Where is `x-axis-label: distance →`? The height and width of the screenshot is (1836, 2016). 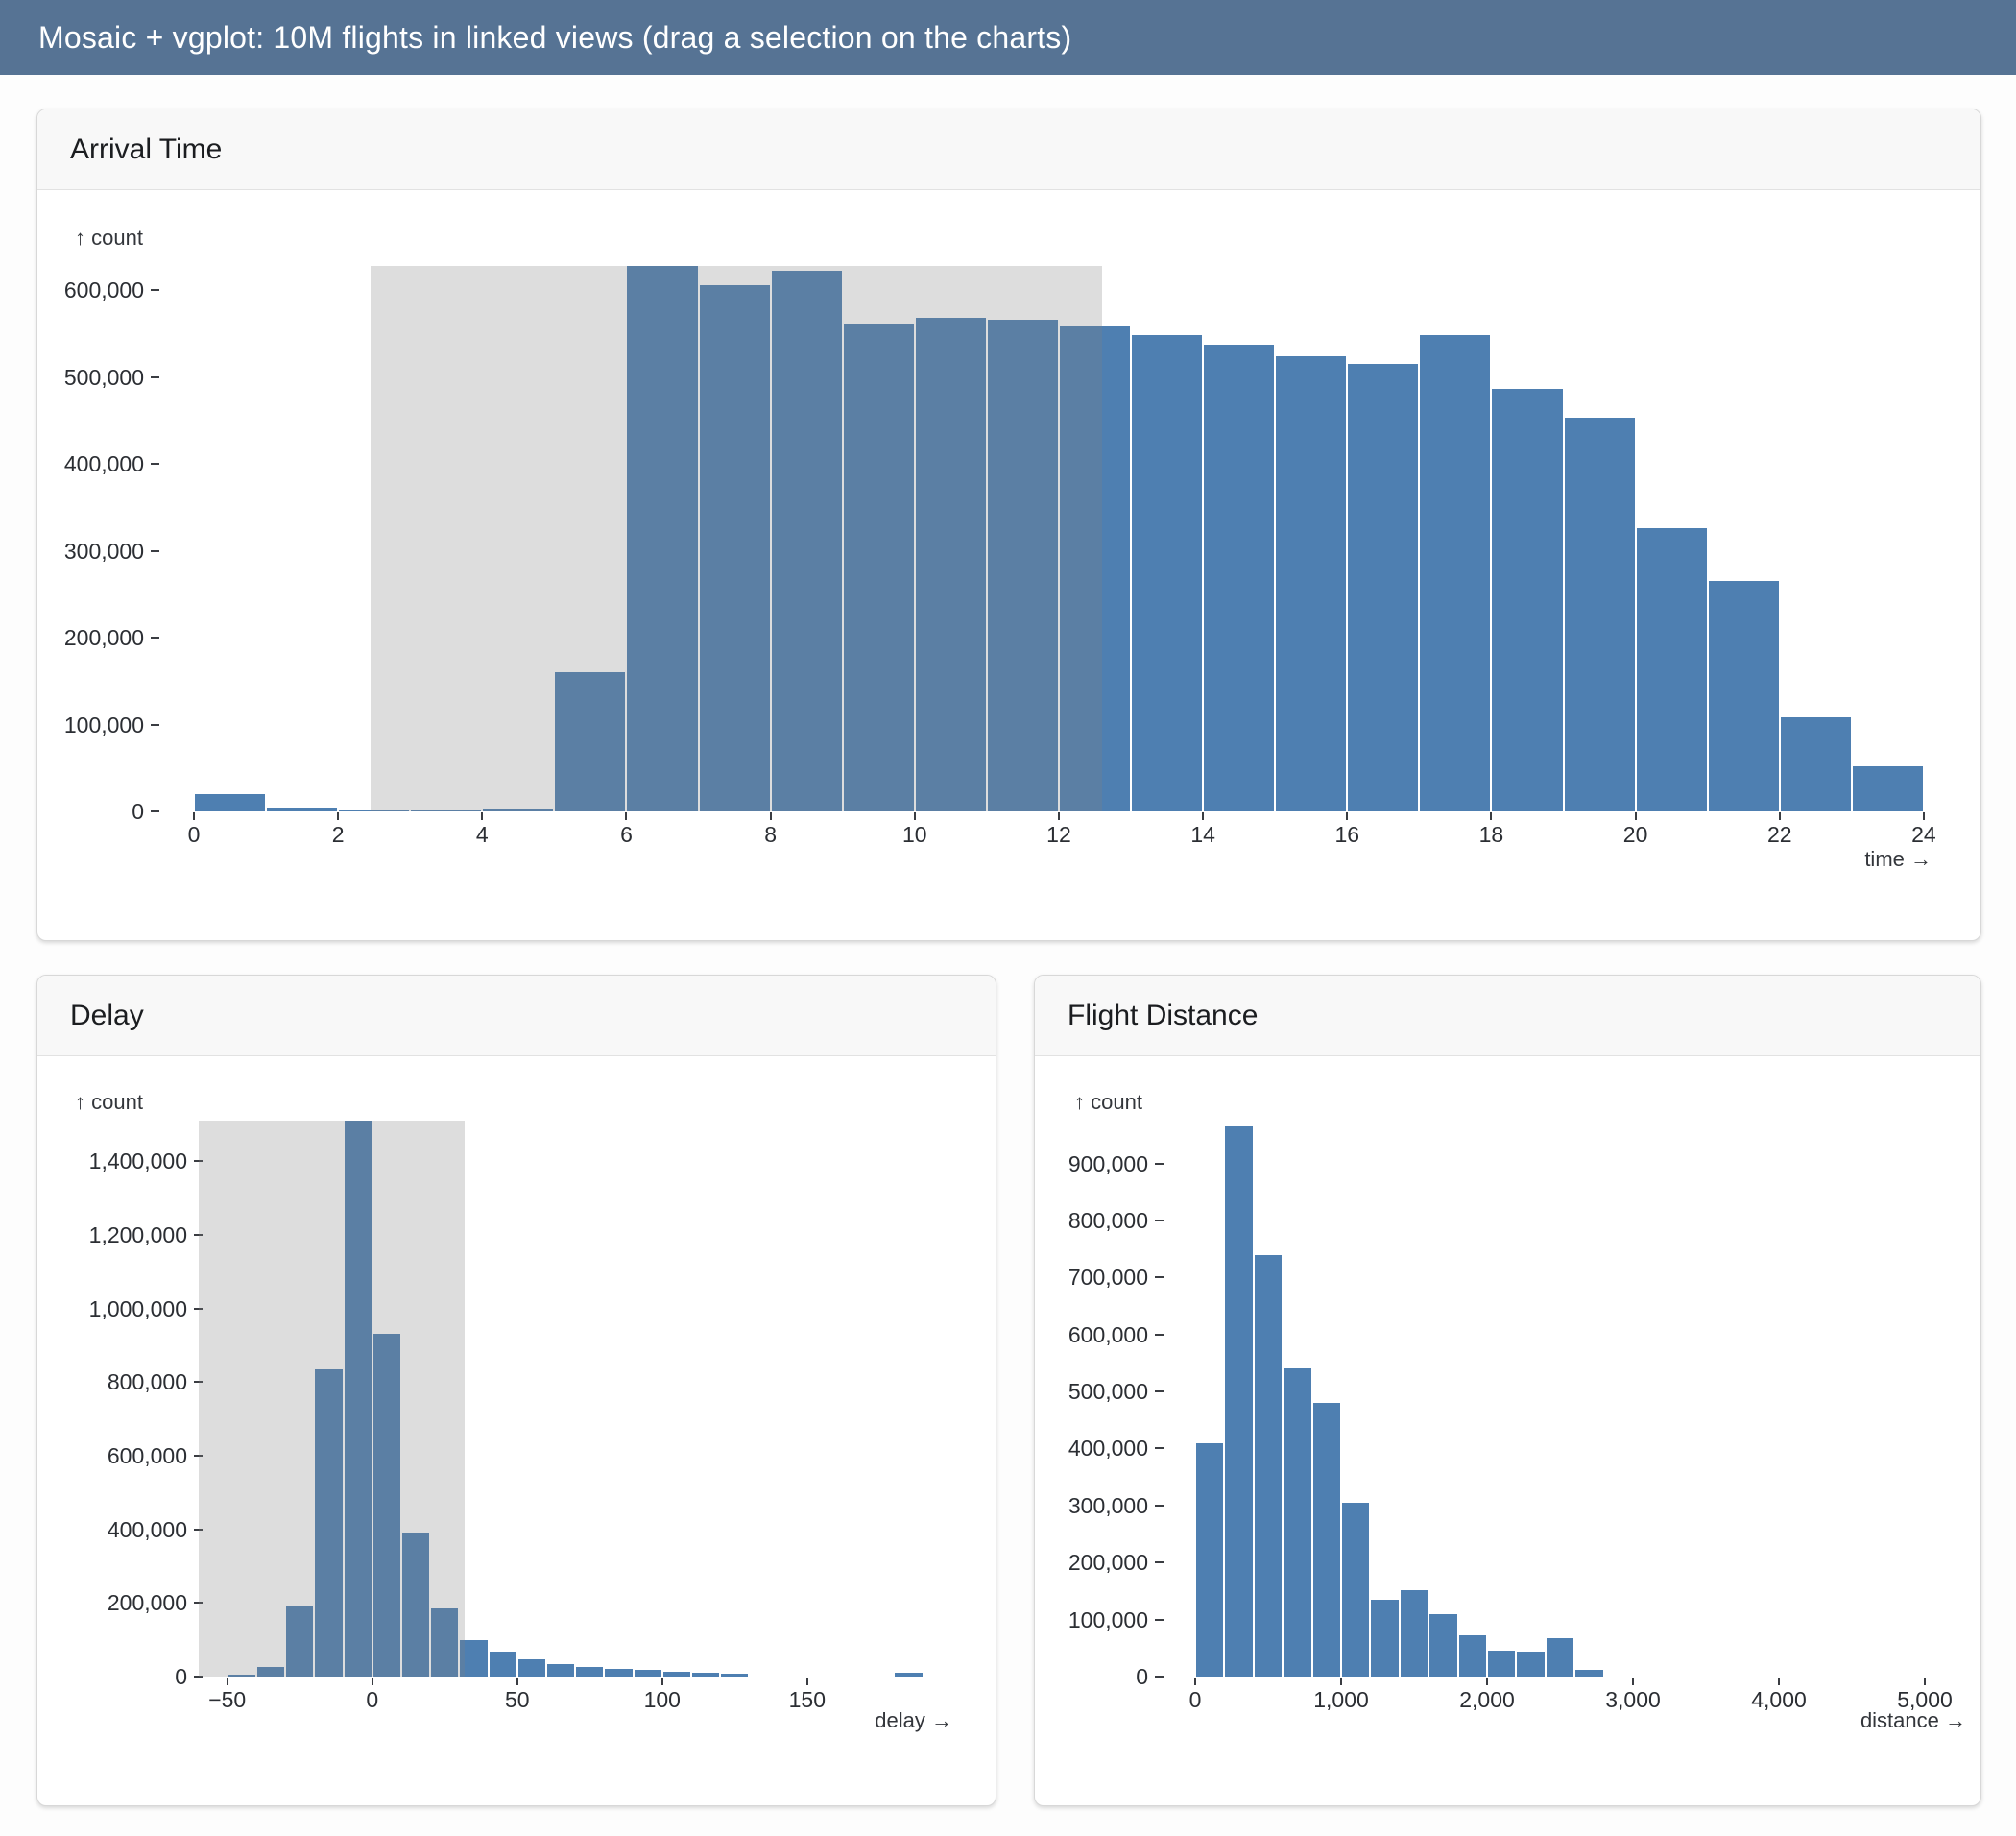
x-axis-label: distance → is located at coordinates (1913, 1720).